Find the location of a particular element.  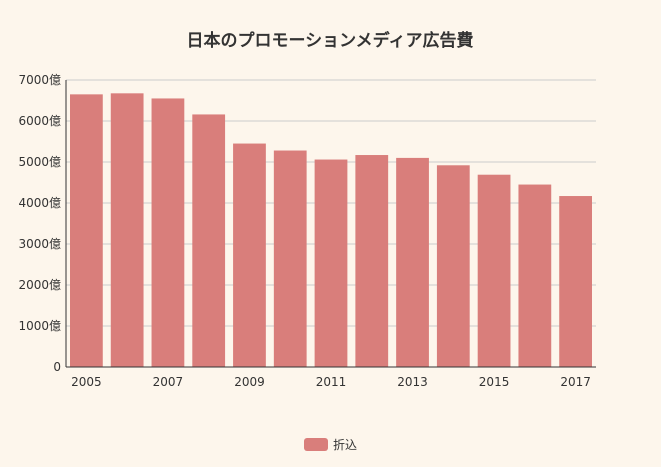

y-tick-label: 7000億 is located at coordinates (39, 80).